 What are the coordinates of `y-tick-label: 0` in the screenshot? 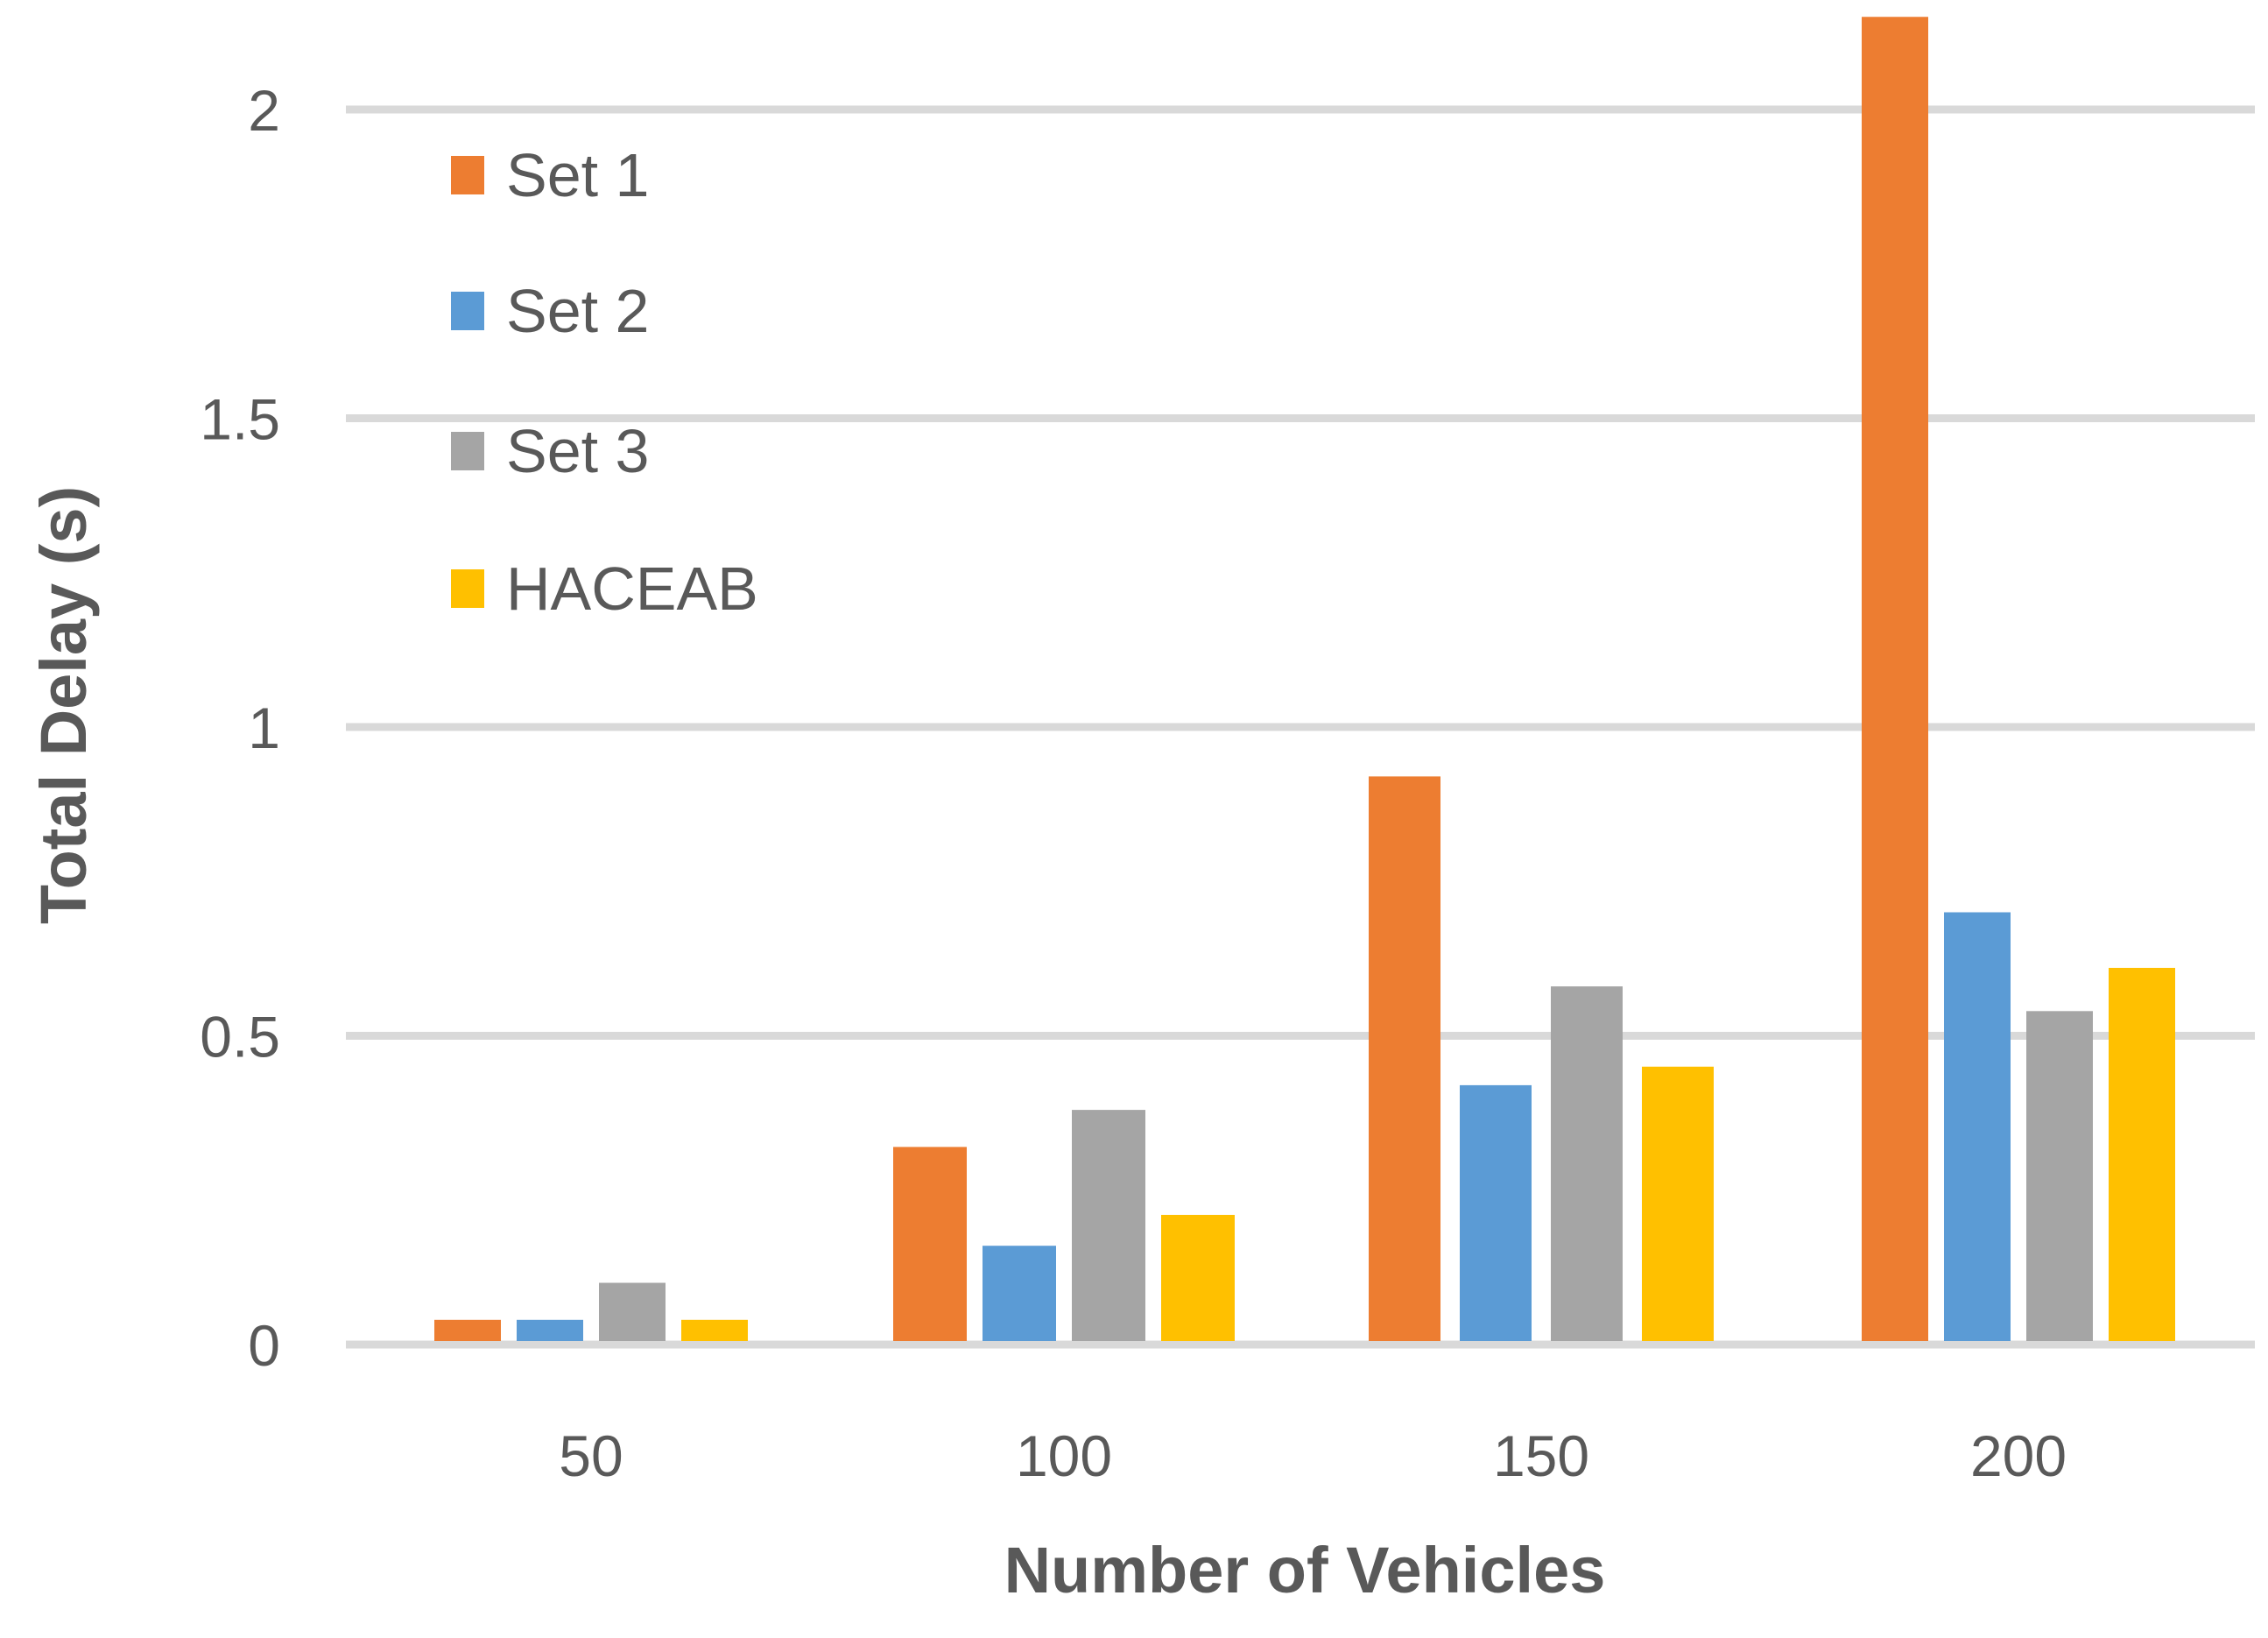 It's located at (264, 1345).